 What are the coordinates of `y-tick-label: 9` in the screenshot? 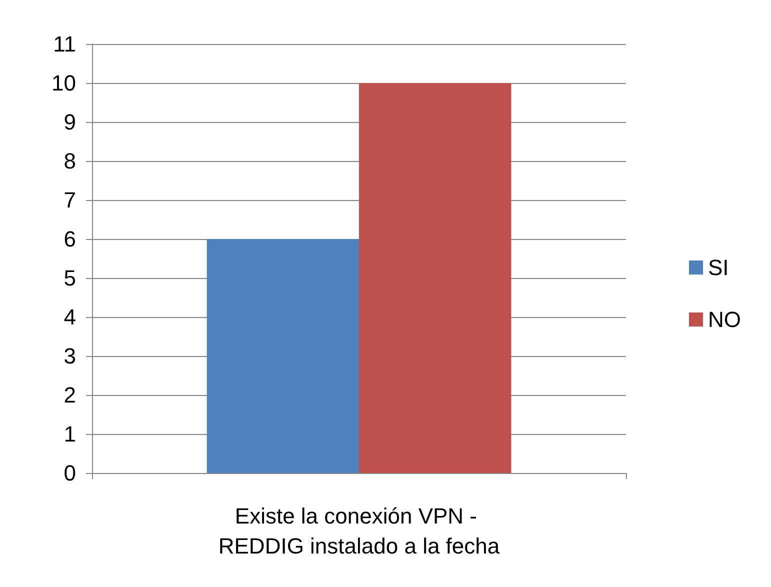 It's located at (70, 122).